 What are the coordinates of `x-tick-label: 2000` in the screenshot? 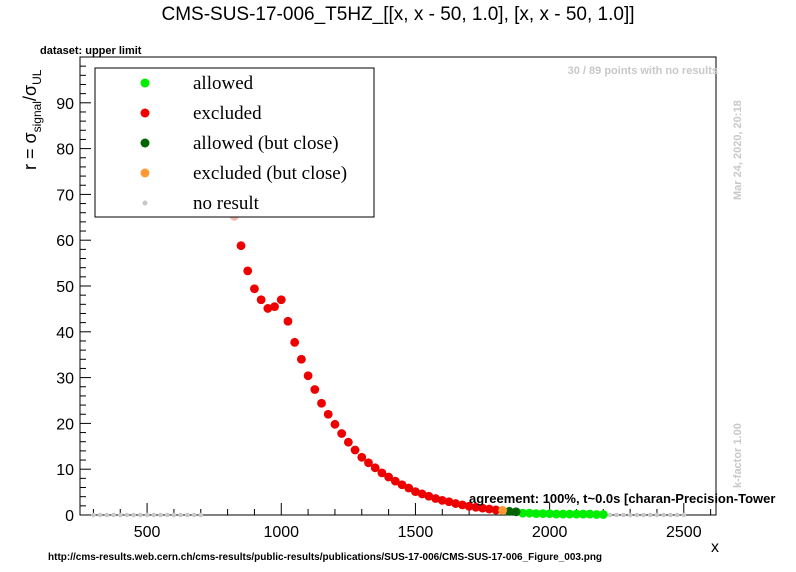 It's located at (550, 532).